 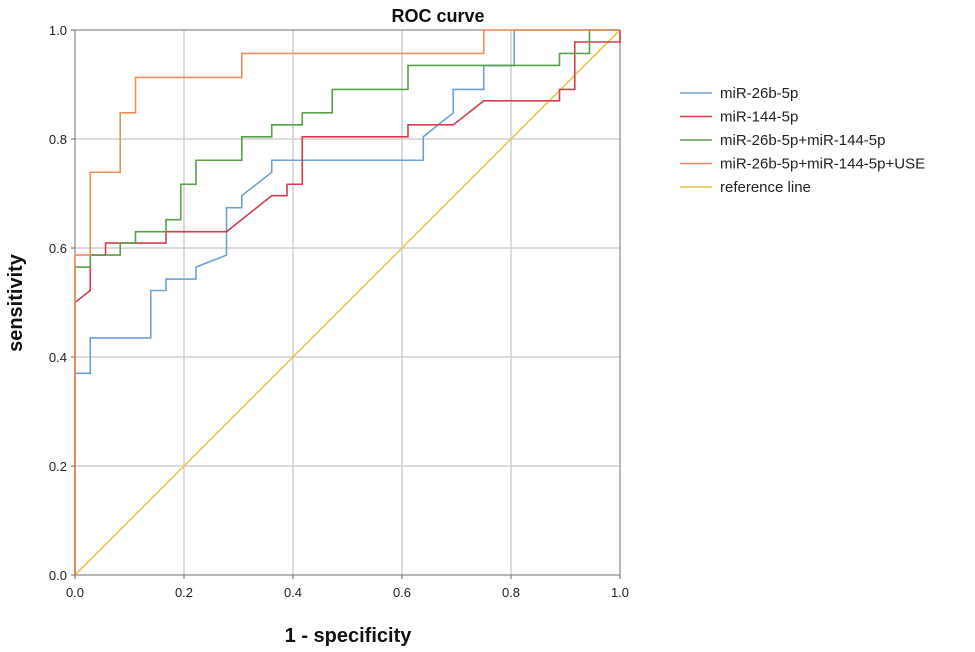 What do you see at coordinates (16, 302) in the screenshot?
I see `y-axis-title: sensitivity` at bounding box center [16, 302].